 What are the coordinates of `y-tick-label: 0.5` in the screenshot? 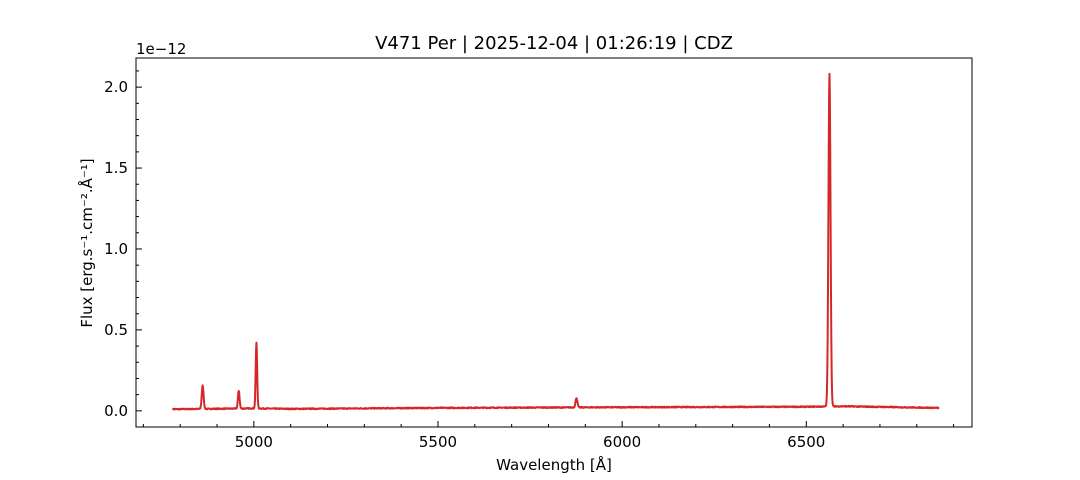 It's located at (116, 330).